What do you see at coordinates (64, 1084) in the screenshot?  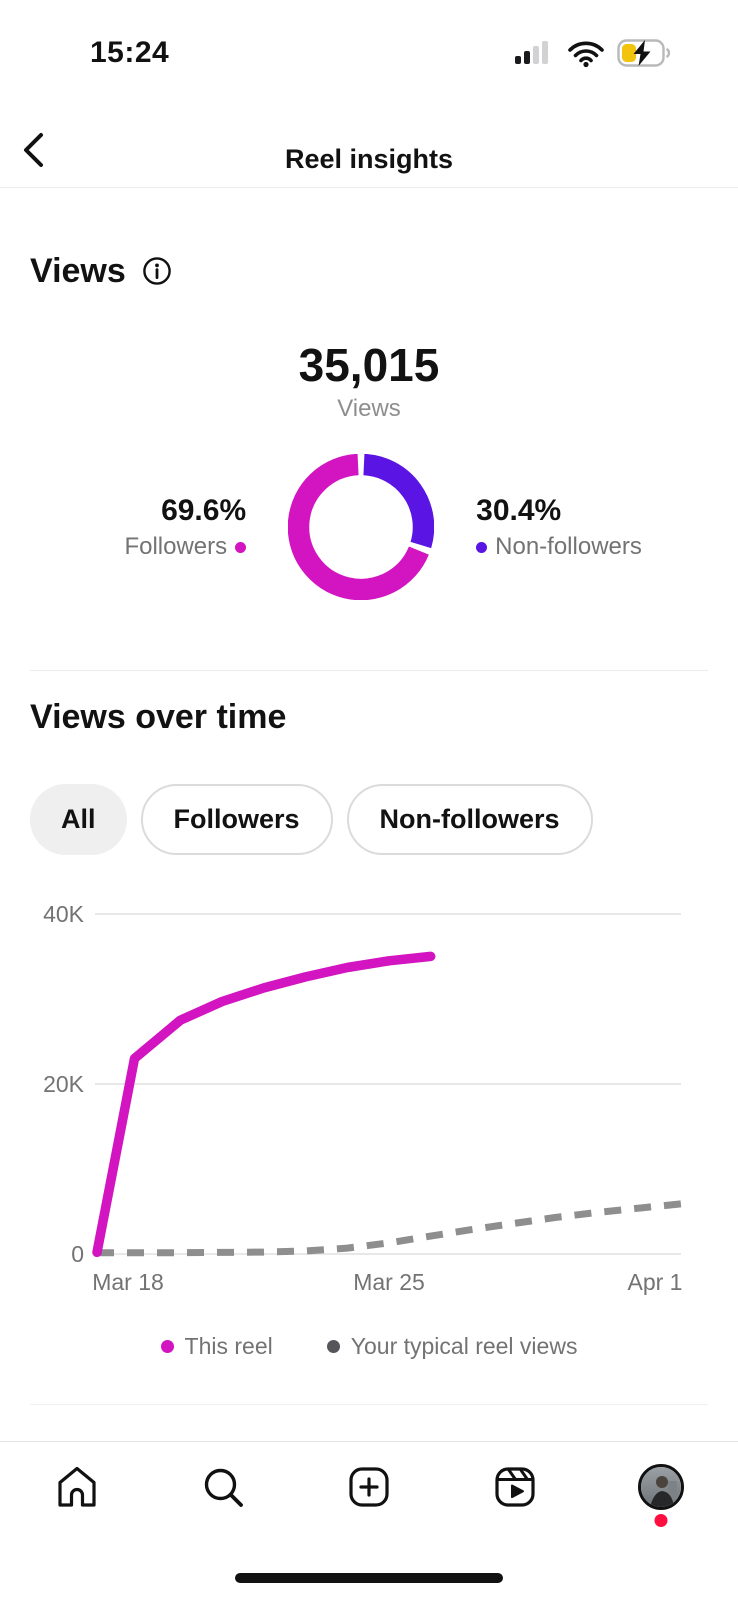 I see `ytick-20k: 20K` at bounding box center [64, 1084].